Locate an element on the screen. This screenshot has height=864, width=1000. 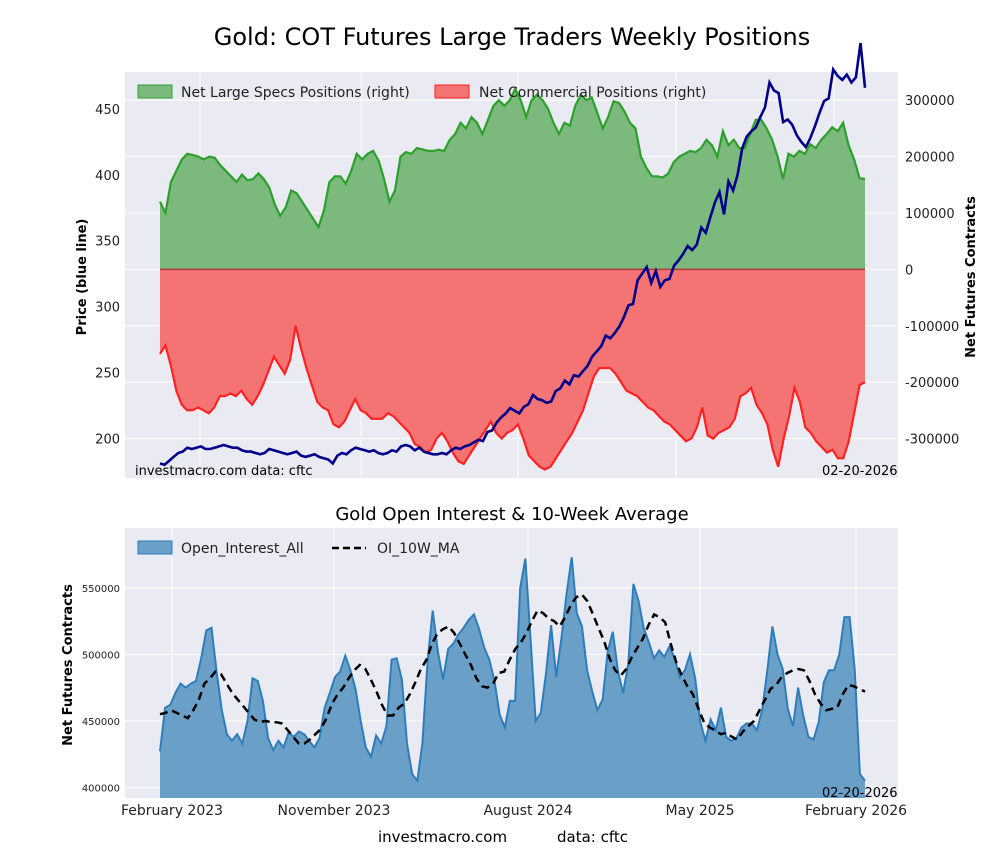
top-note-left: investmacro.com data: cftc is located at coordinates (224, 471).